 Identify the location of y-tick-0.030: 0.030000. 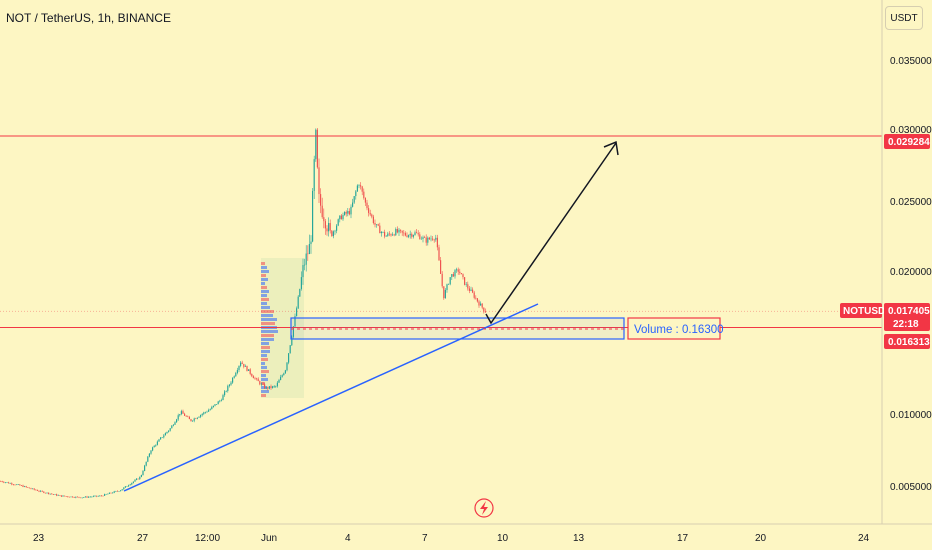
(911, 130).